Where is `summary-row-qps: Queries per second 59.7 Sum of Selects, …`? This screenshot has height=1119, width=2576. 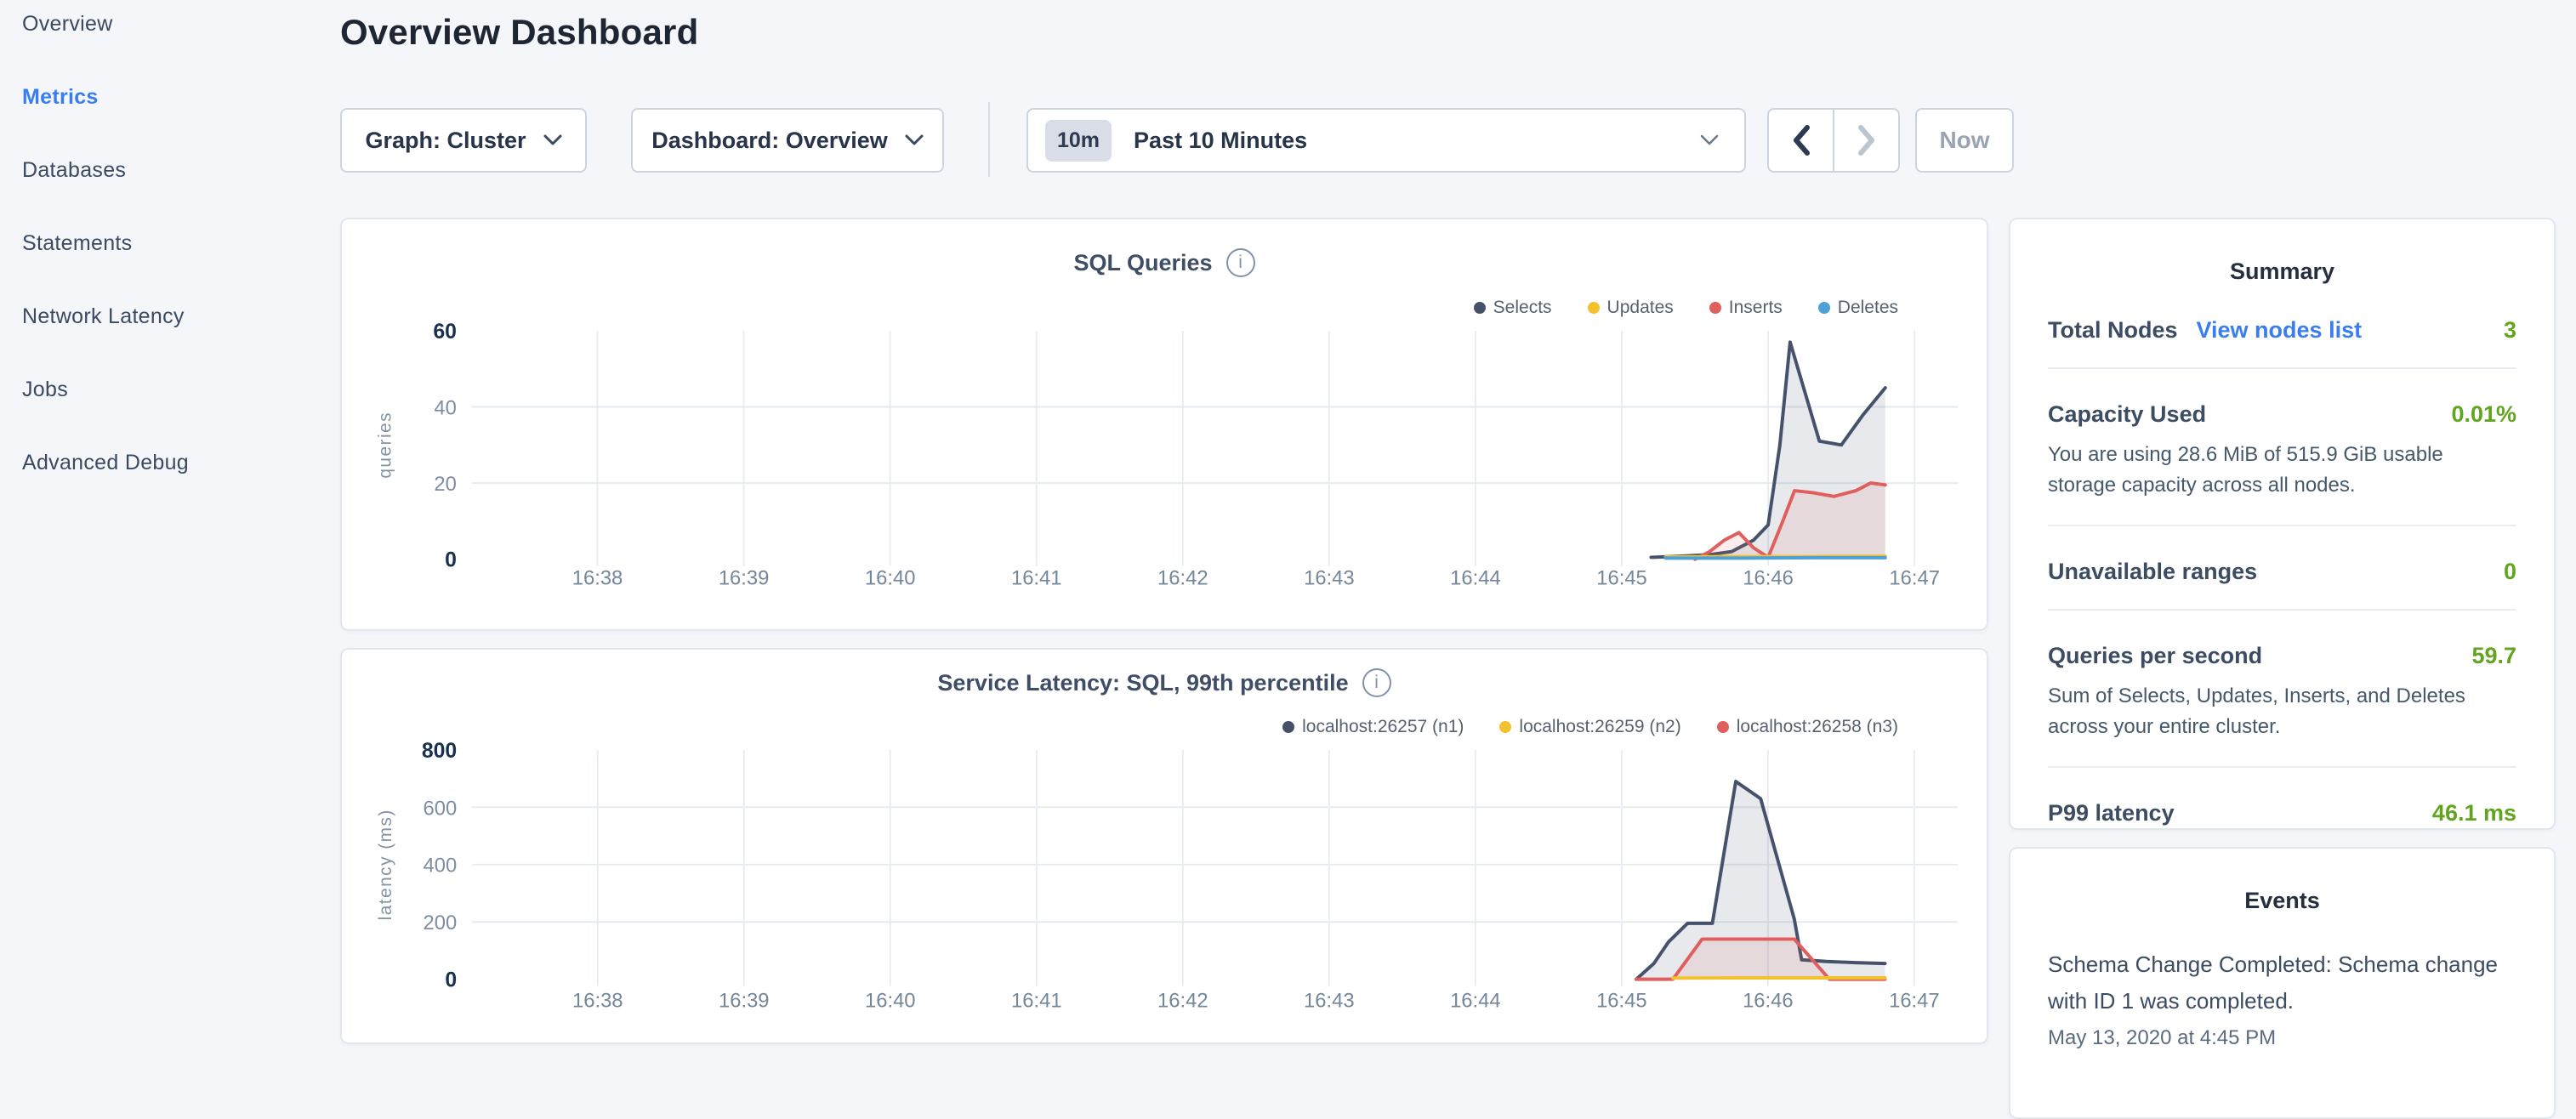 summary-row-qps: Queries per second 59.7 Sum of Selects, … is located at coordinates (2282, 689).